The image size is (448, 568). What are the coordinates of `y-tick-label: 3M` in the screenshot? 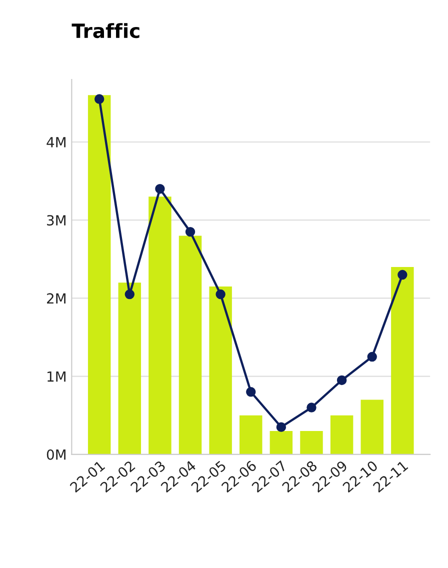 It's located at (56, 220).